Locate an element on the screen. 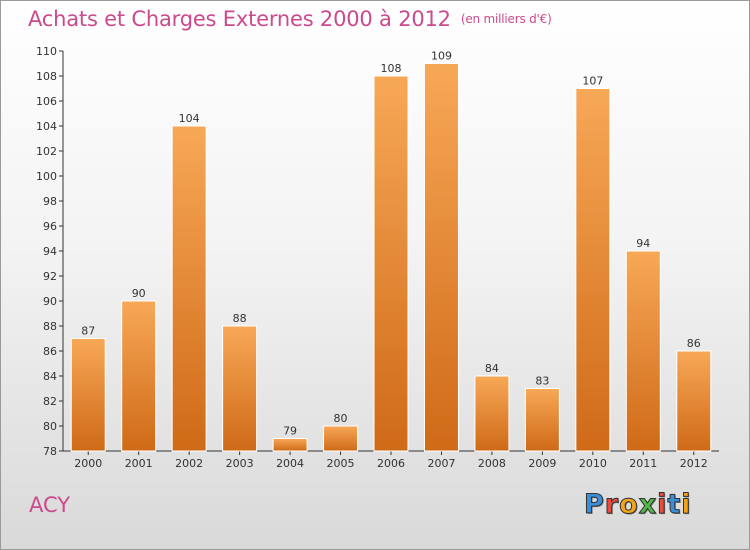 The image size is (750, 550). bar-value-label: 90 is located at coordinates (139, 293).